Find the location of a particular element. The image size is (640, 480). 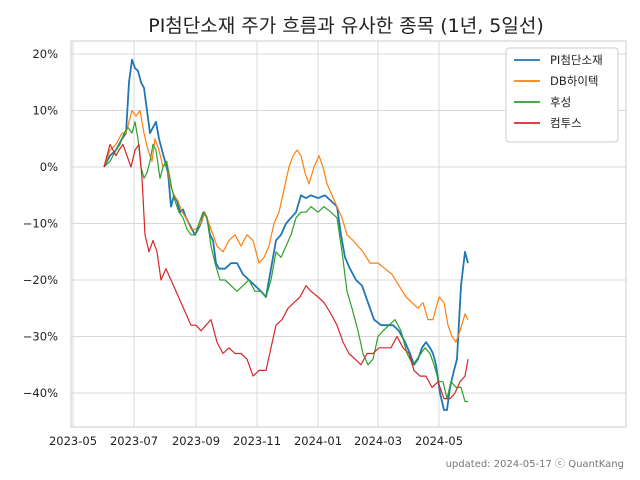

y-tick-label: −30% is located at coordinates (40, 337).